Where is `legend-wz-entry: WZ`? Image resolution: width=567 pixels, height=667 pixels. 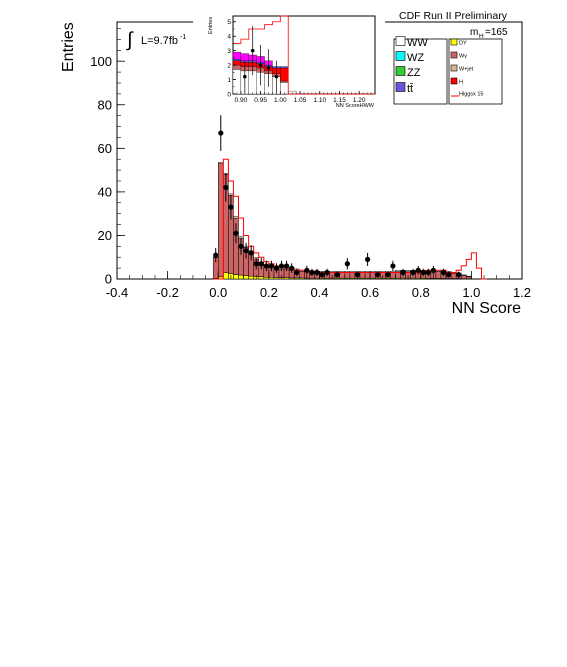 legend-wz-entry: WZ is located at coordinates (409, 57).